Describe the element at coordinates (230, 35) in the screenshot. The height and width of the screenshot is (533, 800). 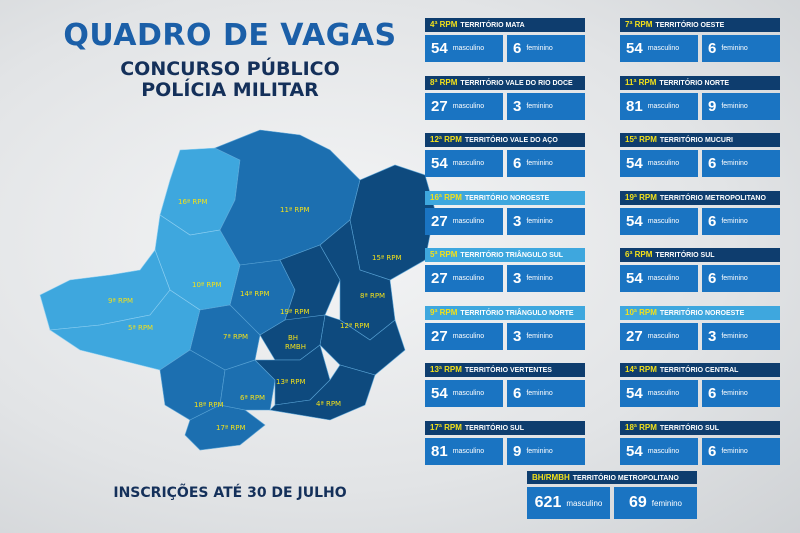
I see `page-title: QUADRO DE VAGAS` at that location.